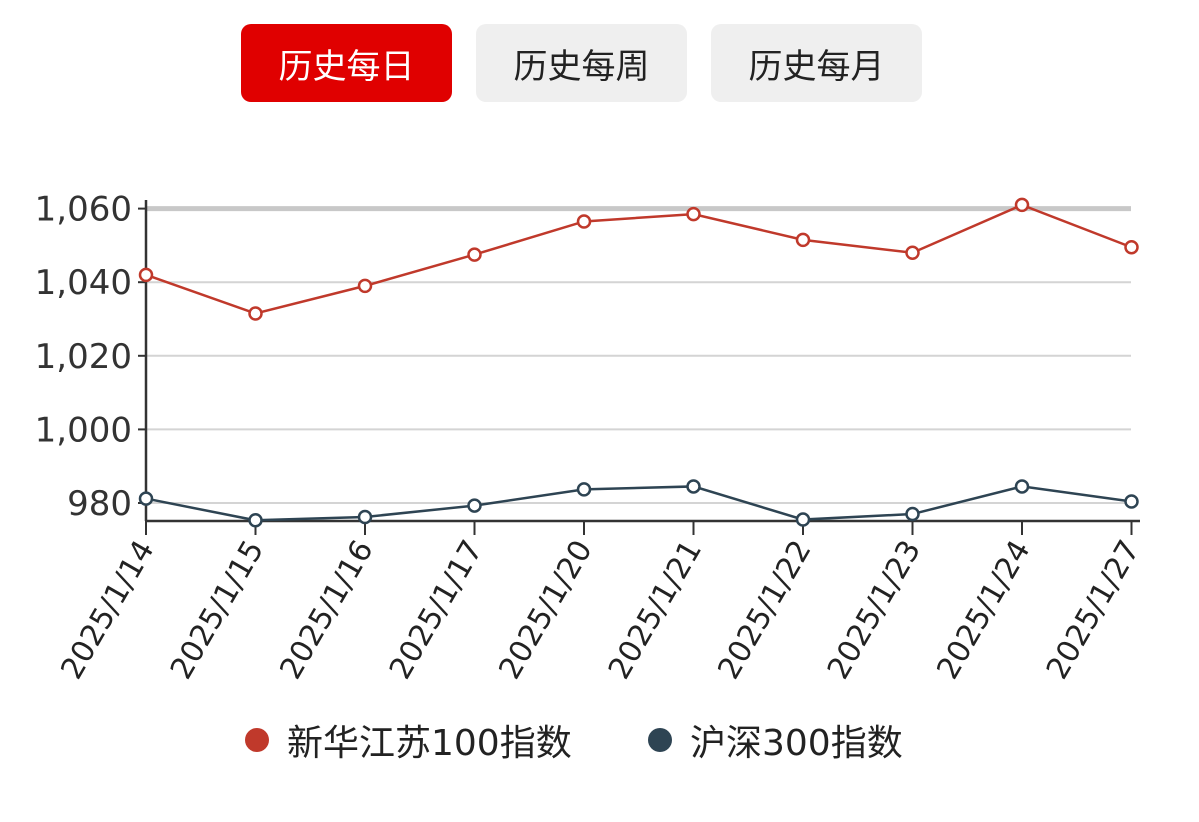  I want to click on legend-item-xinhua-jiangsu-100: 新华江苏100指数, so click(408, 740).